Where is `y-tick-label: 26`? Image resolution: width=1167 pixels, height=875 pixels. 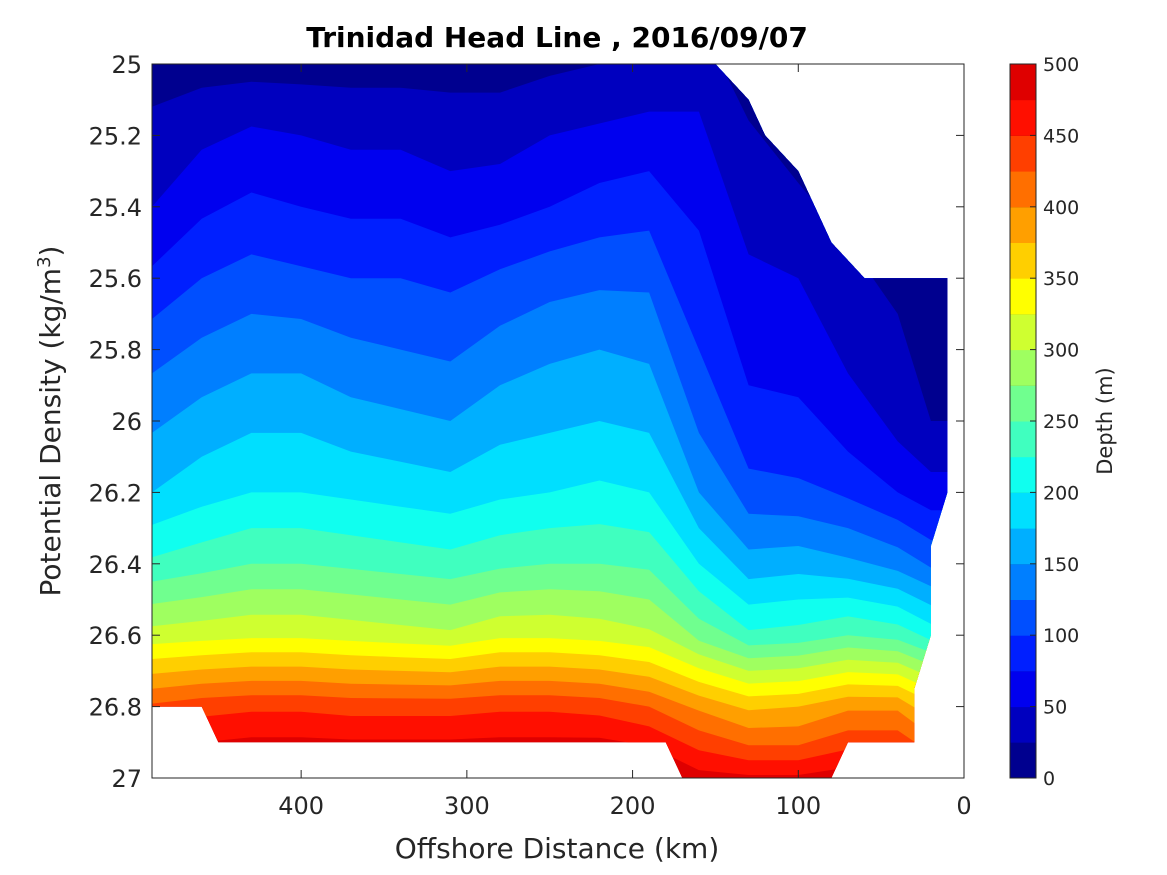 y-tick-label: 26 is located at coordinates (126, 422).